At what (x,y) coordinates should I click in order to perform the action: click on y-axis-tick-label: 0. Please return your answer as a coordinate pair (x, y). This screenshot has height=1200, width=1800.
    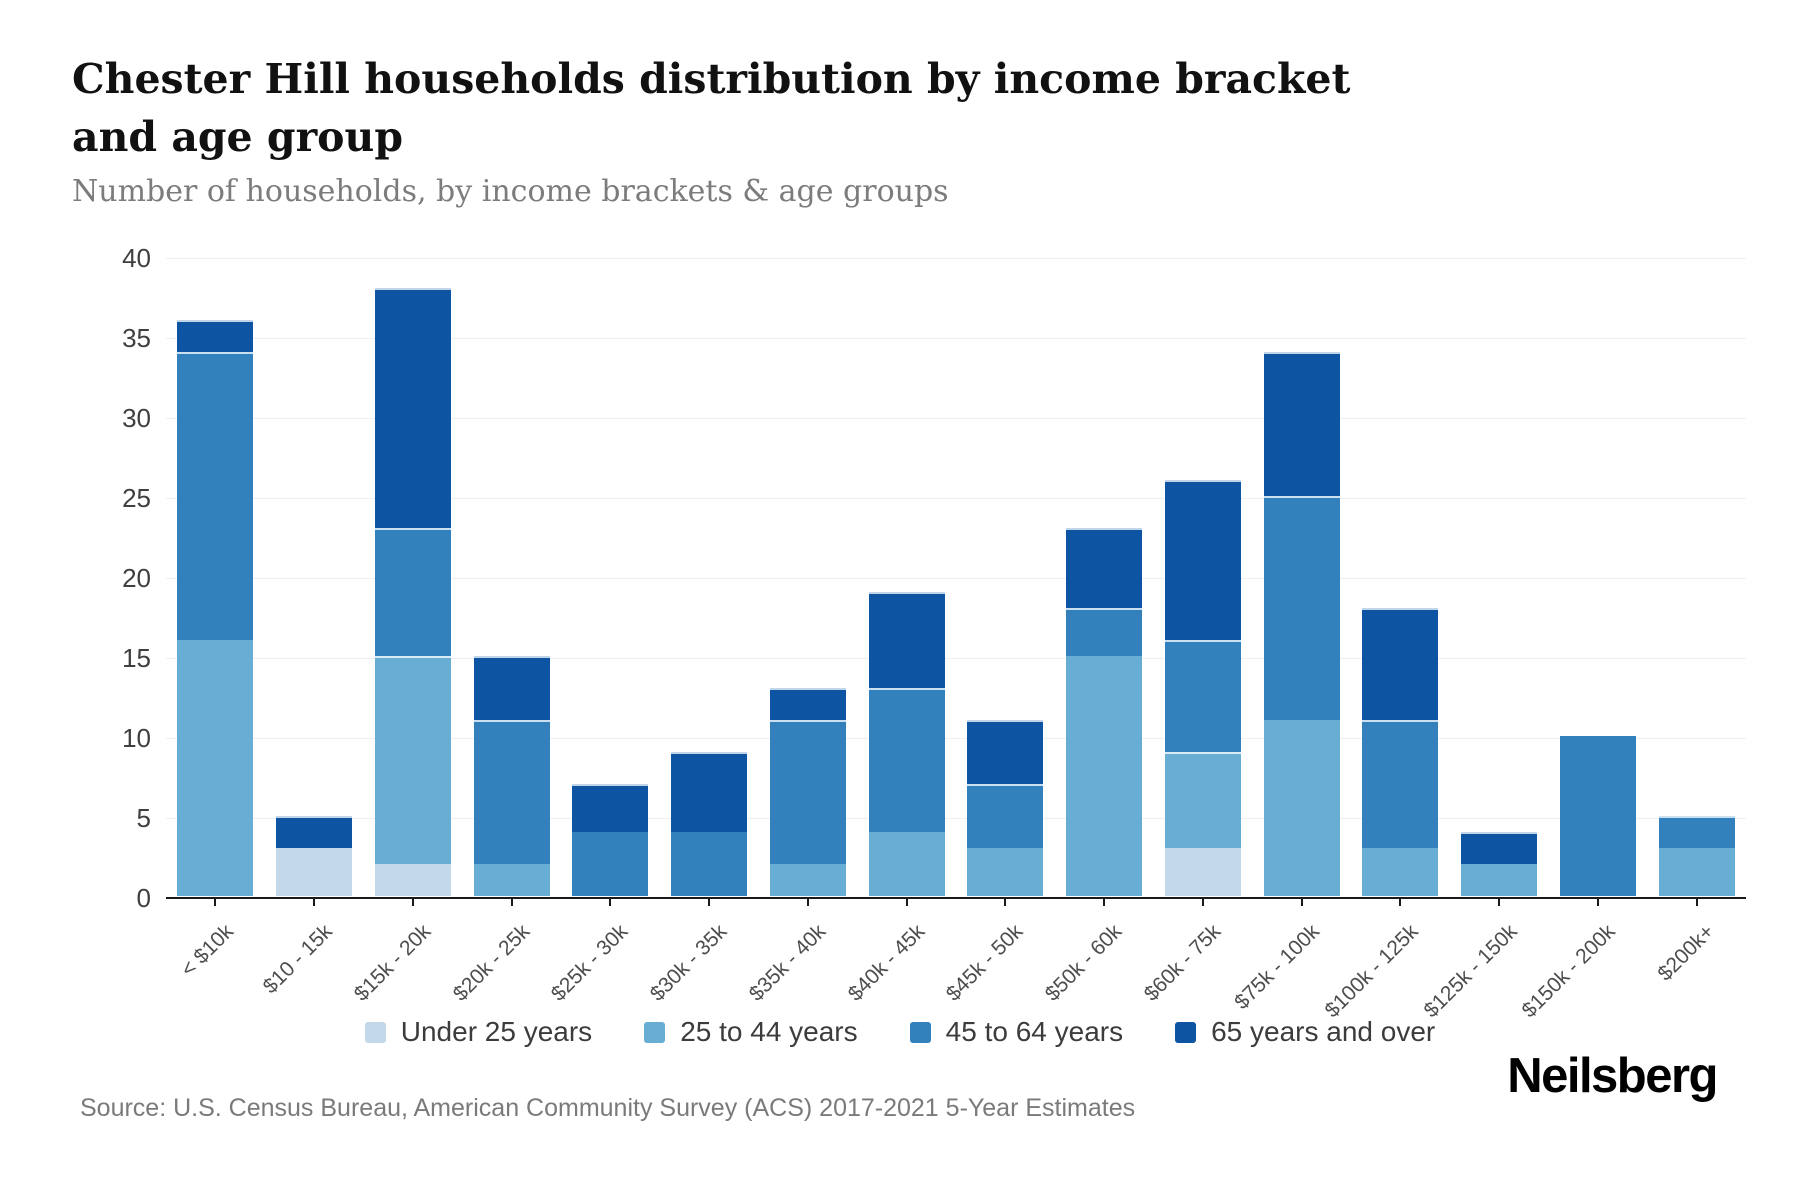
    Looking at the image, I should click on (143, 898).